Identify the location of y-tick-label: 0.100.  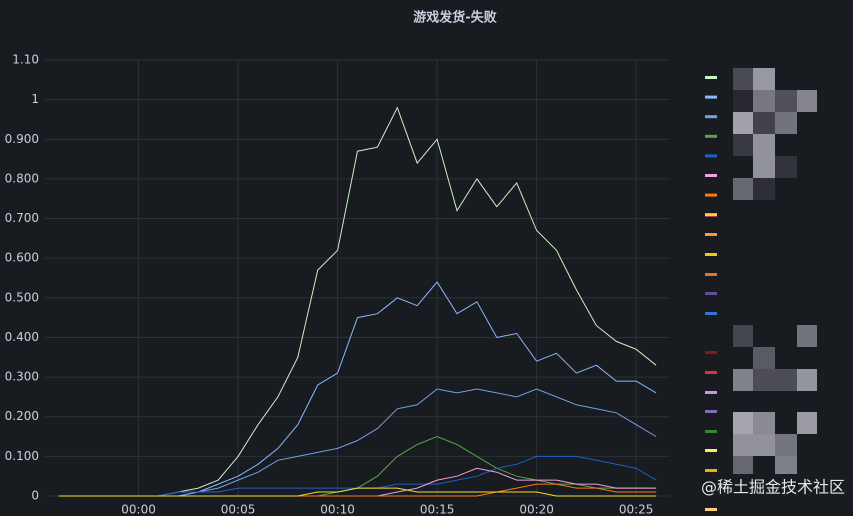
(22, 456).